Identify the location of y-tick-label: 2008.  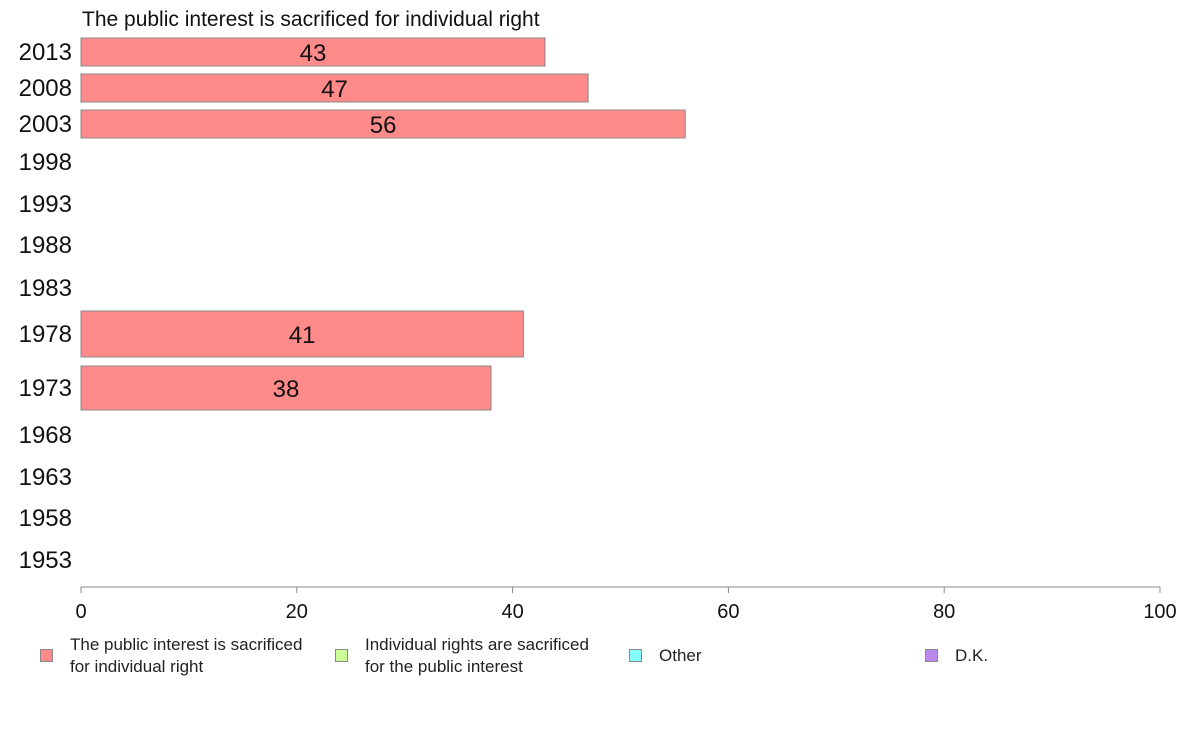
(45, 88).